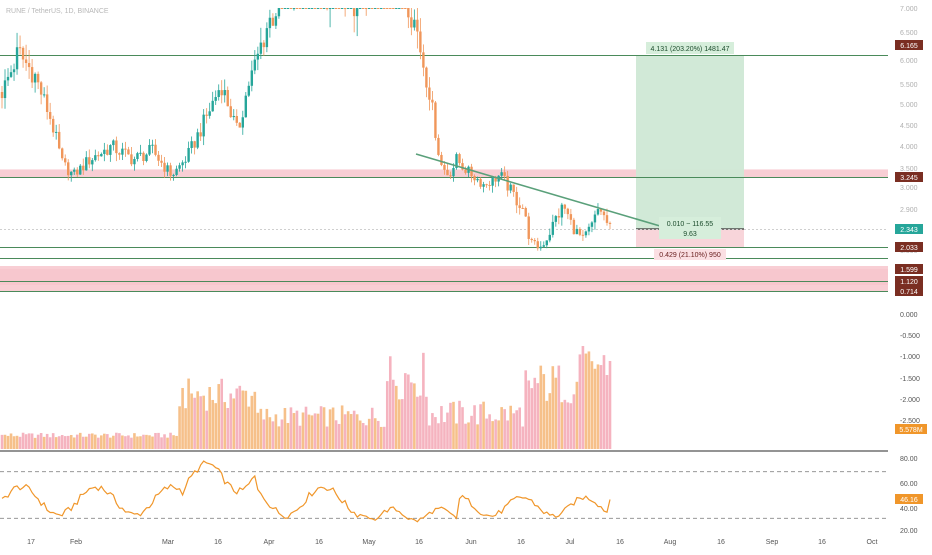 This screenshot has height=555, width=932. I want to click on volume-tick: -2.500, so click(910, 421).